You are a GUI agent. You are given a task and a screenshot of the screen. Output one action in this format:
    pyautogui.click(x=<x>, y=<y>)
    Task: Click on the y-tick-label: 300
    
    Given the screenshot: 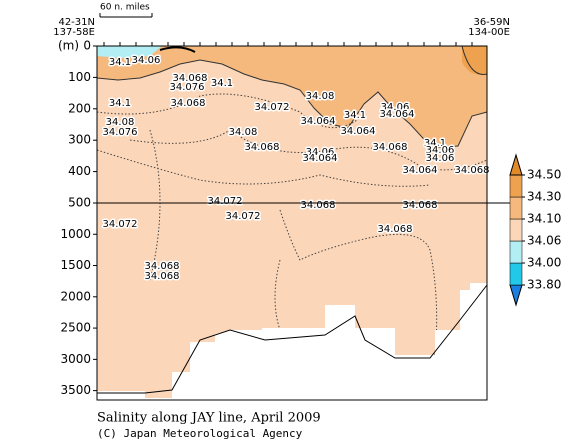 What is the action you would take?
    pyautogui.click(x=79, y=140)
    